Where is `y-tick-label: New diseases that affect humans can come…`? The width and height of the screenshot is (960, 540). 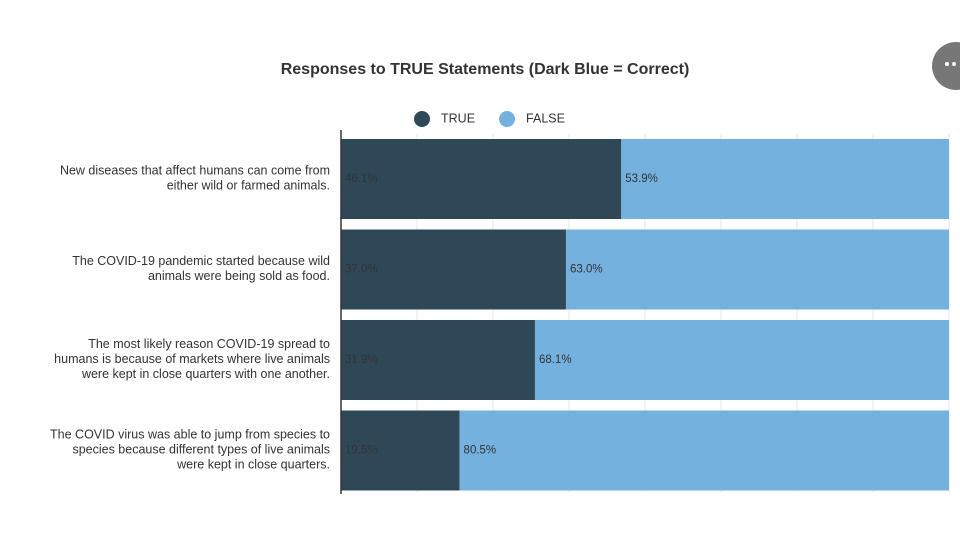
y-tick-label: New diseases that affect humans can come… is located at coordinates (195, 178).